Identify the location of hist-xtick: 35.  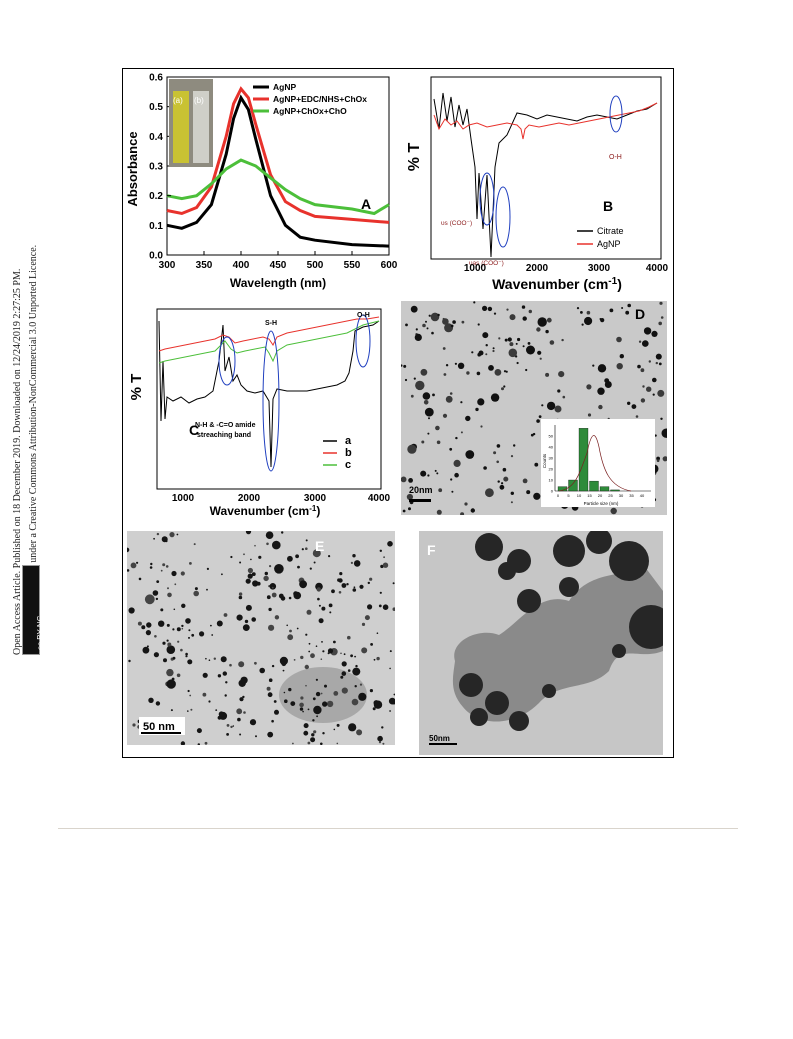
(631, 495).